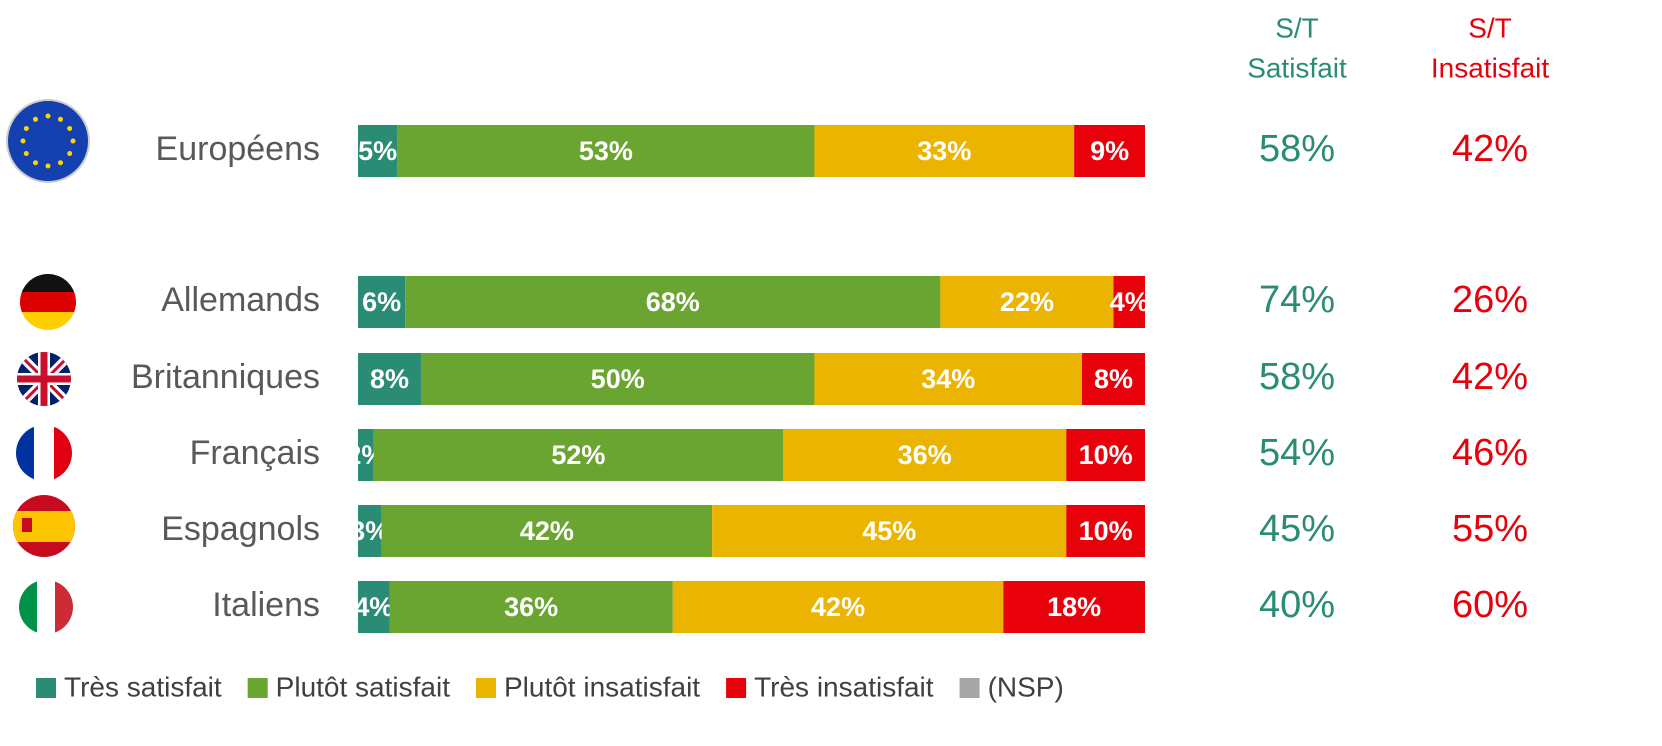 This screenshot has height=746, width=1662. What do you see at coordinates (46, 607) in the screenshot?
I see `flag-it` at bounding box center [46, 607].